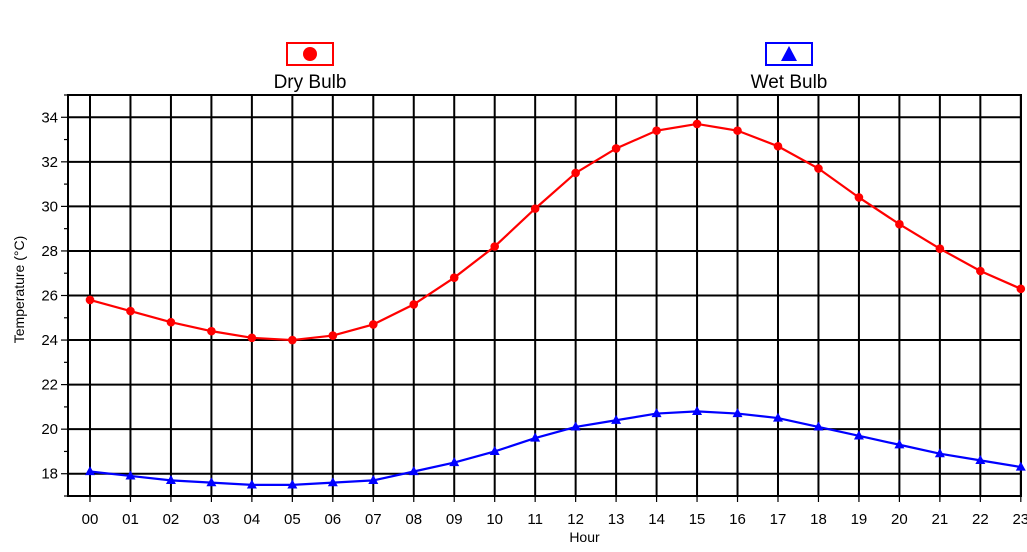 Image resolution: width=1027 pixels, height=552 pixels. I want to click on legend: Dry Bulb Wet Bulb, so click(551, 67).